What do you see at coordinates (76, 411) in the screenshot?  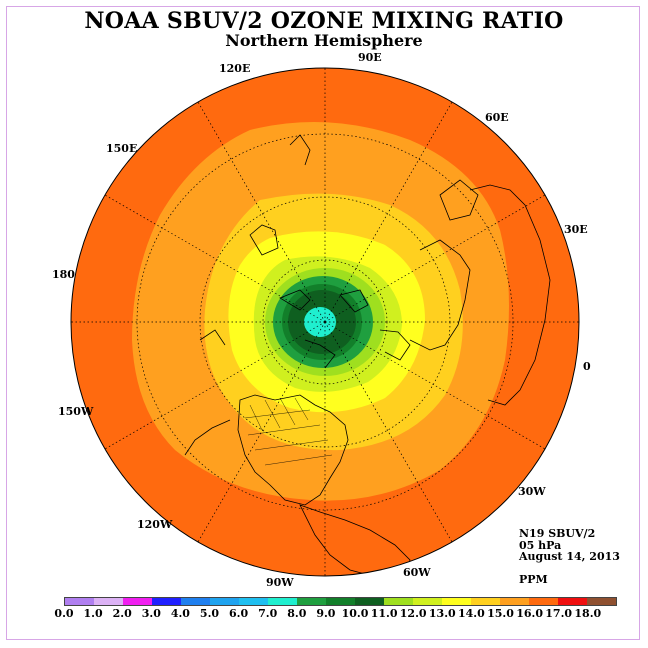 I see `lon-label-150w: 150W` at bounding box center [76, 411].